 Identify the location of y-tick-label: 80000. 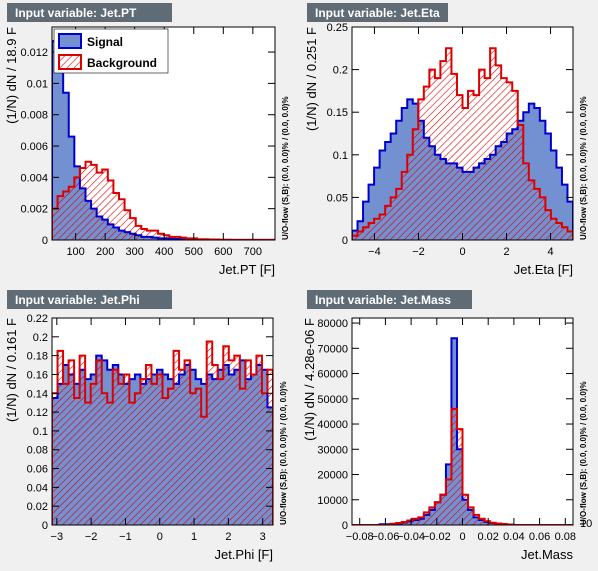
(332, 324).